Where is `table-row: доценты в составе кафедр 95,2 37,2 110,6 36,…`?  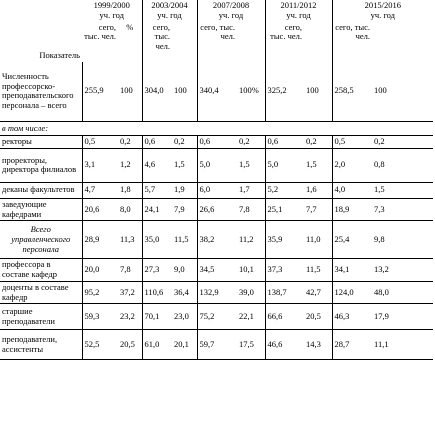 table-row: доценты в составе кафедр 95,2 37,2 110,6 36,… is located at coordinates (217, 293).